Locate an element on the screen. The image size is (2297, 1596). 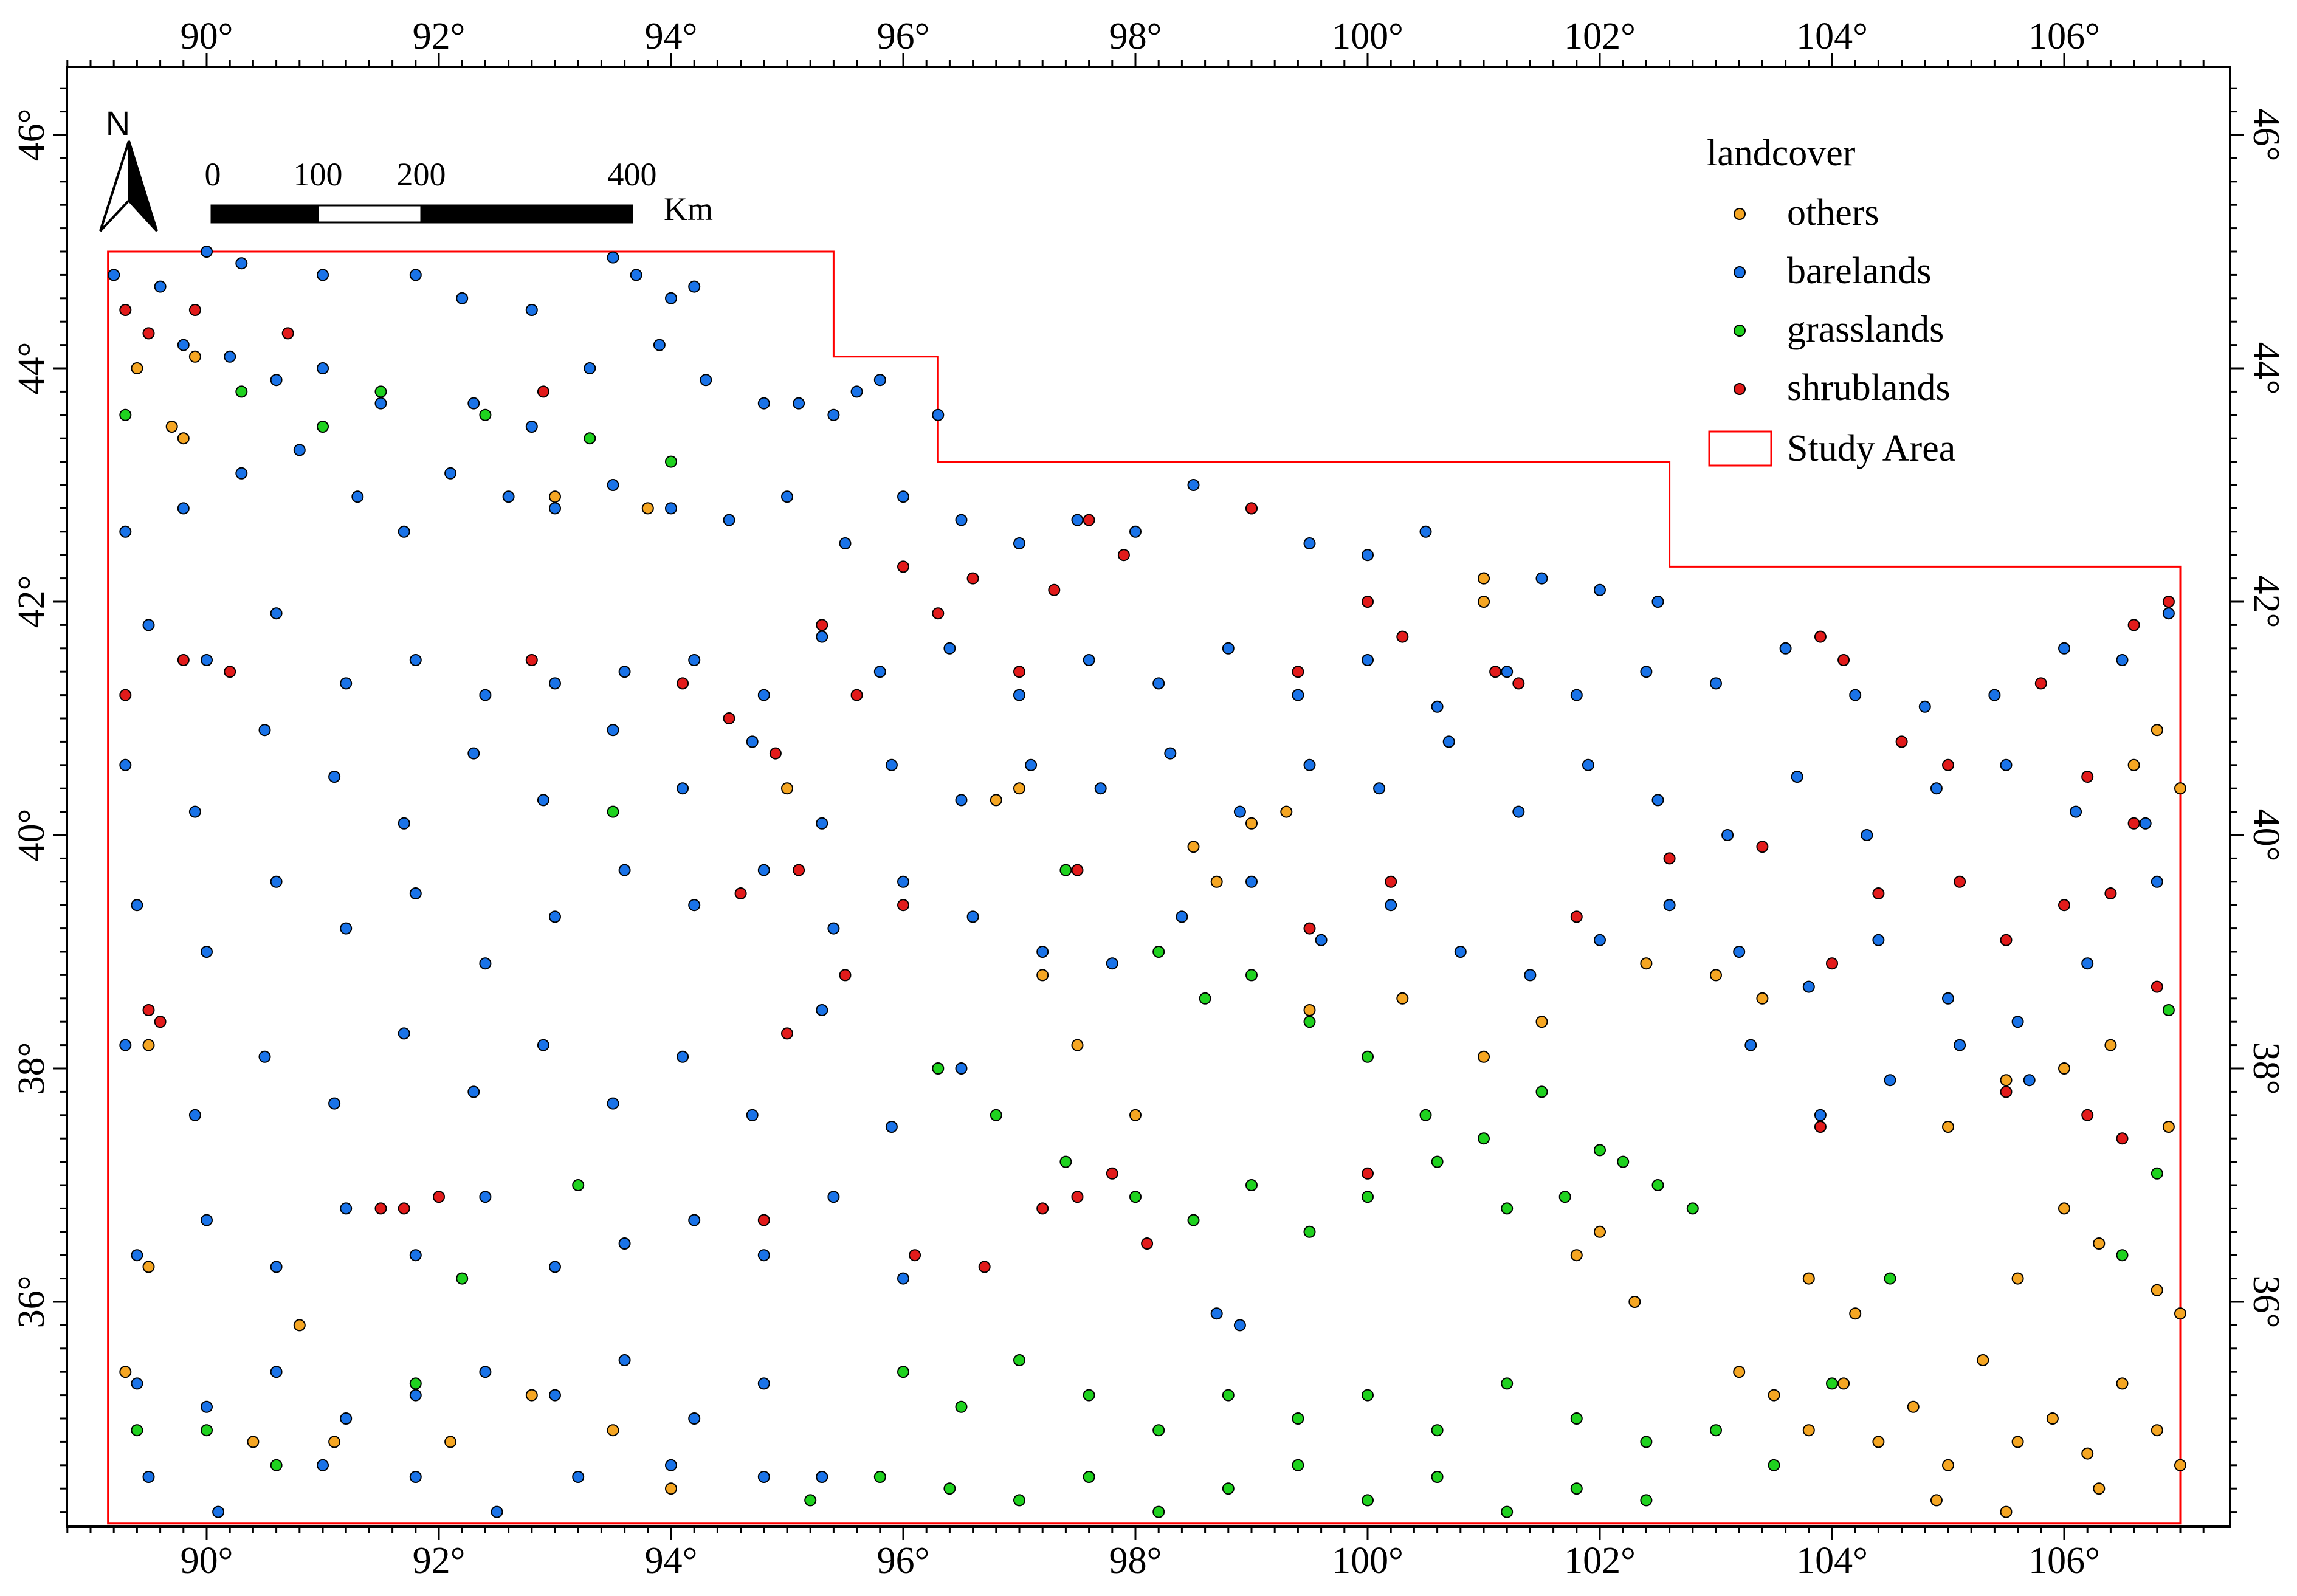
longitude-label-bottom: 94° is located at coordinates (671, 1561).